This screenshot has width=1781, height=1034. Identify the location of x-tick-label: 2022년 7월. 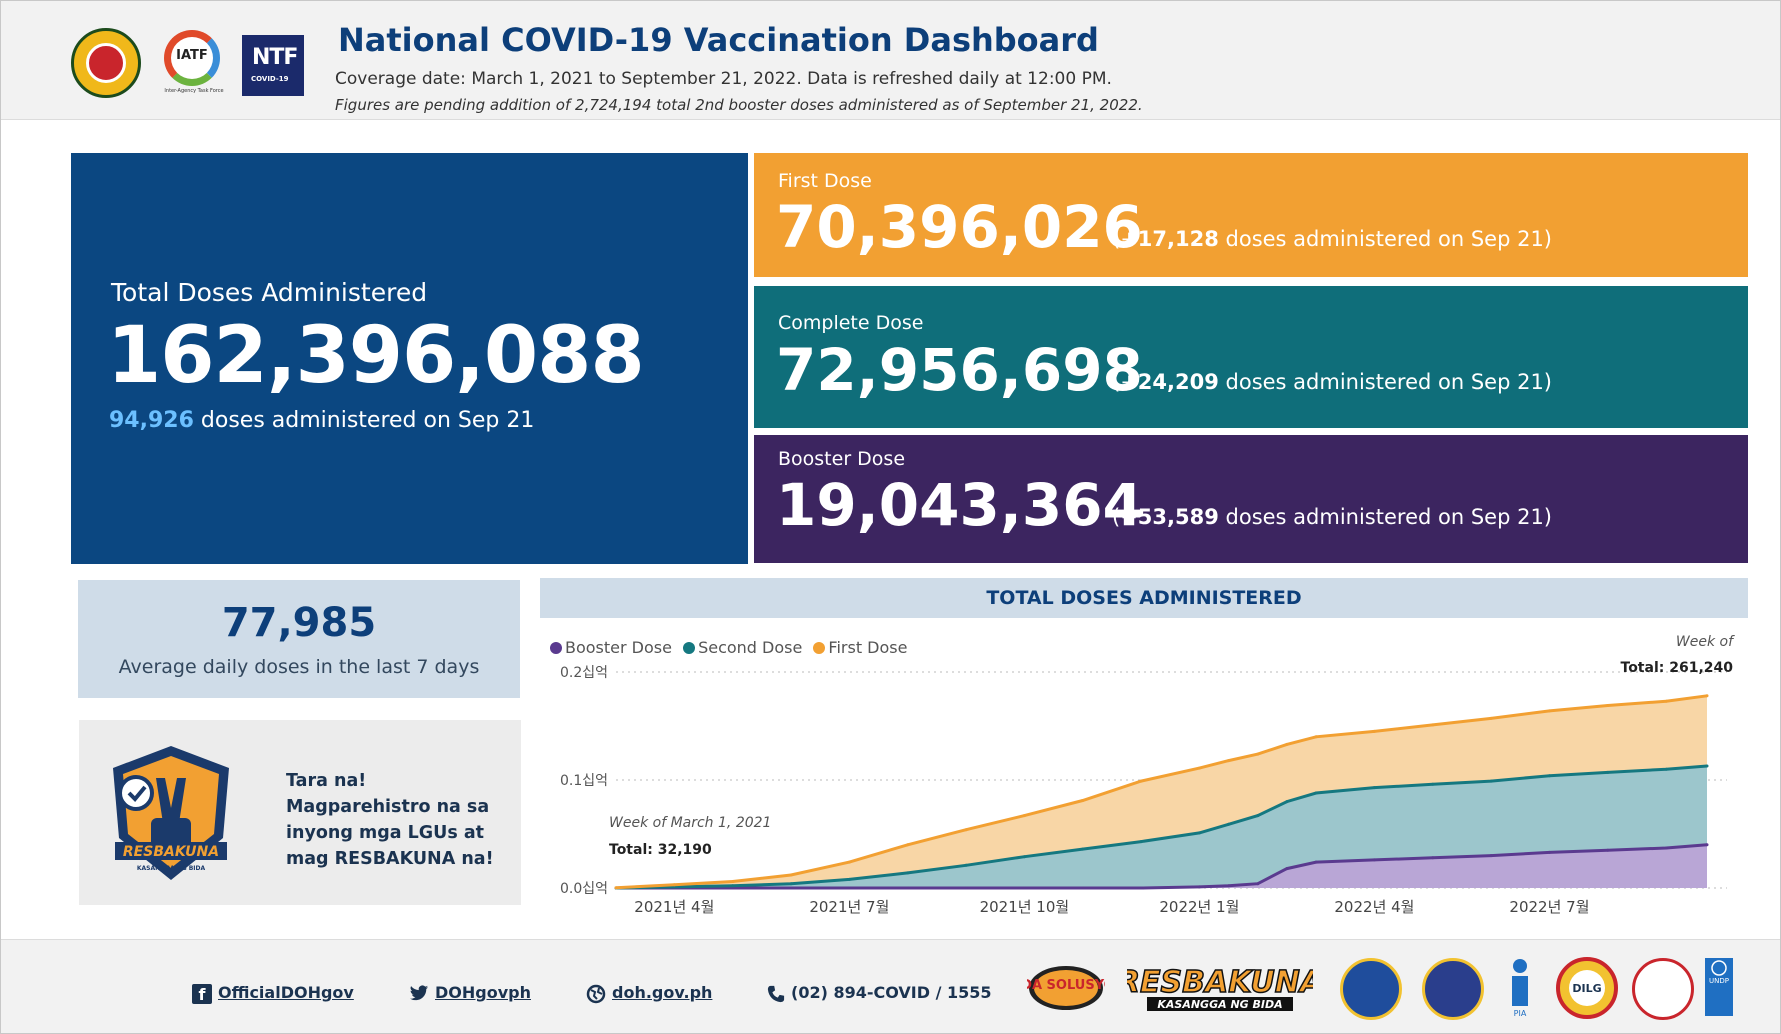
(1549, 907).